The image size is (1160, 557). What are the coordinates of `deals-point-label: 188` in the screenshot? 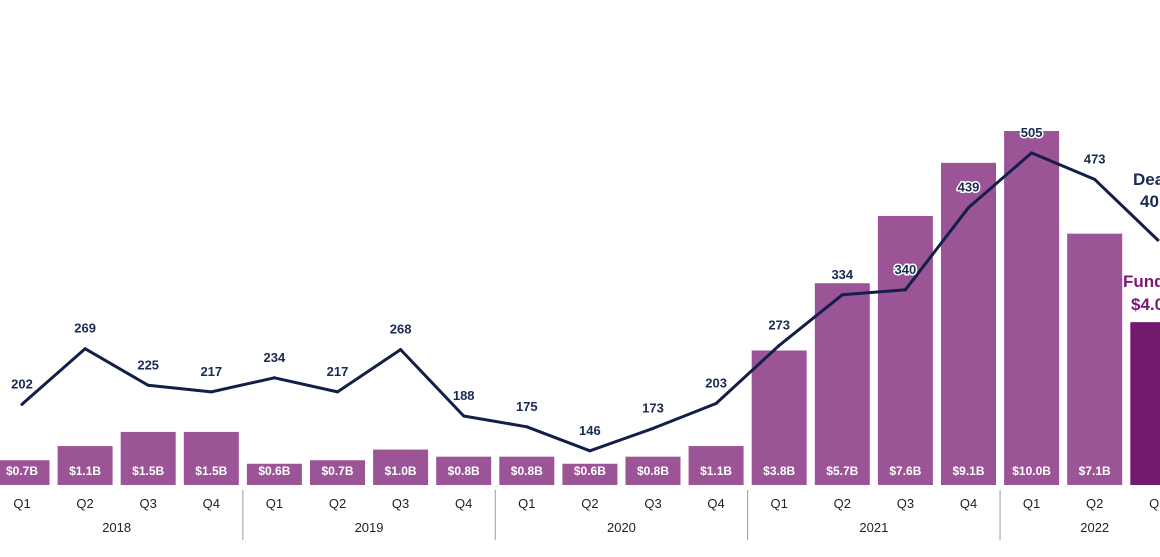 It's located at (464, 395).